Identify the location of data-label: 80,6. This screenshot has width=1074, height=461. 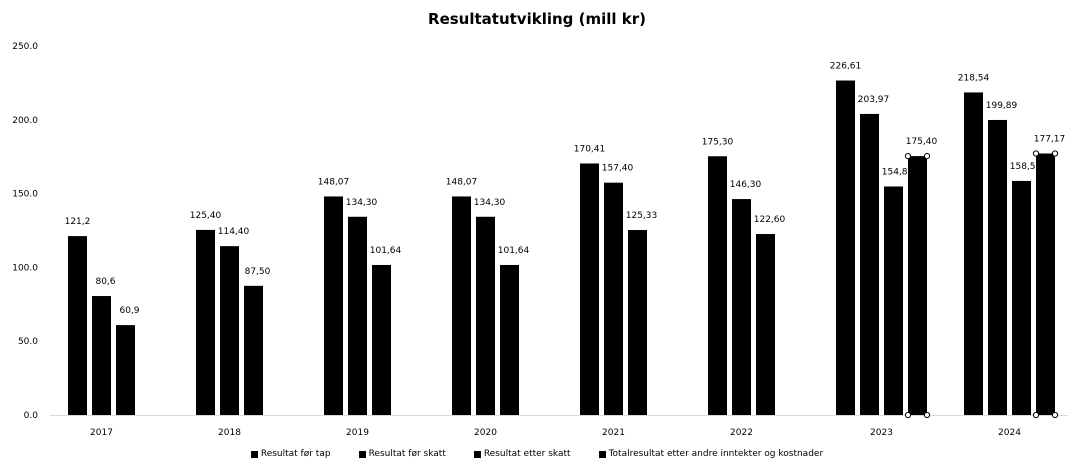
(105, 282).